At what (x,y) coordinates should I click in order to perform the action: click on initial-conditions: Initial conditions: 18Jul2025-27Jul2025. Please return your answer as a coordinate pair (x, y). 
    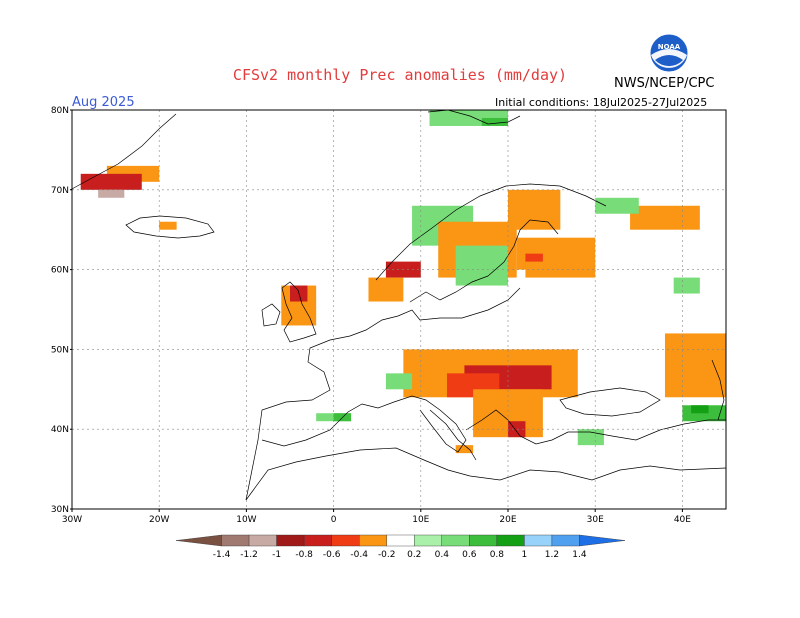
    Looking at the image, I should click on (601, 102).